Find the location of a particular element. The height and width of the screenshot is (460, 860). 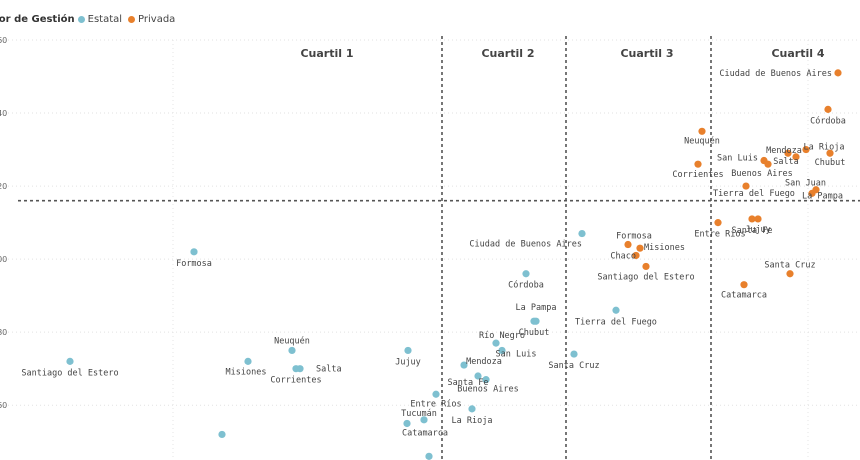

point-label: Chubut is located at coordinates (830, 163).